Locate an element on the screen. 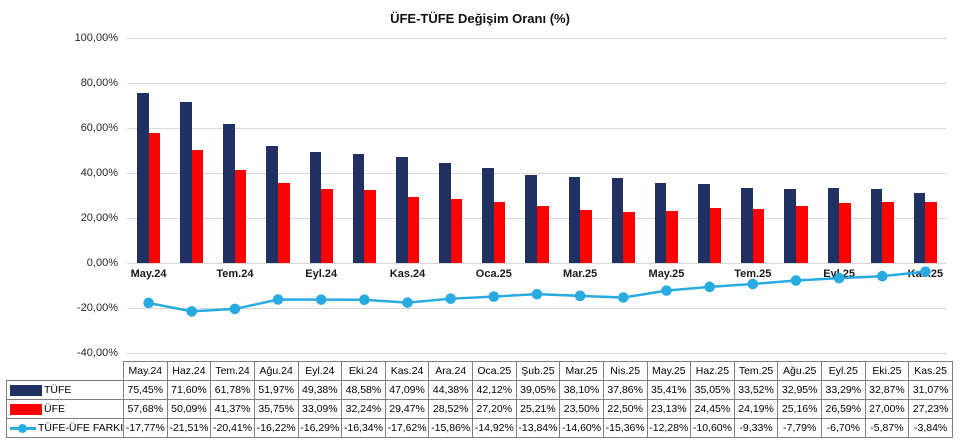  table-value-cell: 25,21% is located at coordinates (538, 409).